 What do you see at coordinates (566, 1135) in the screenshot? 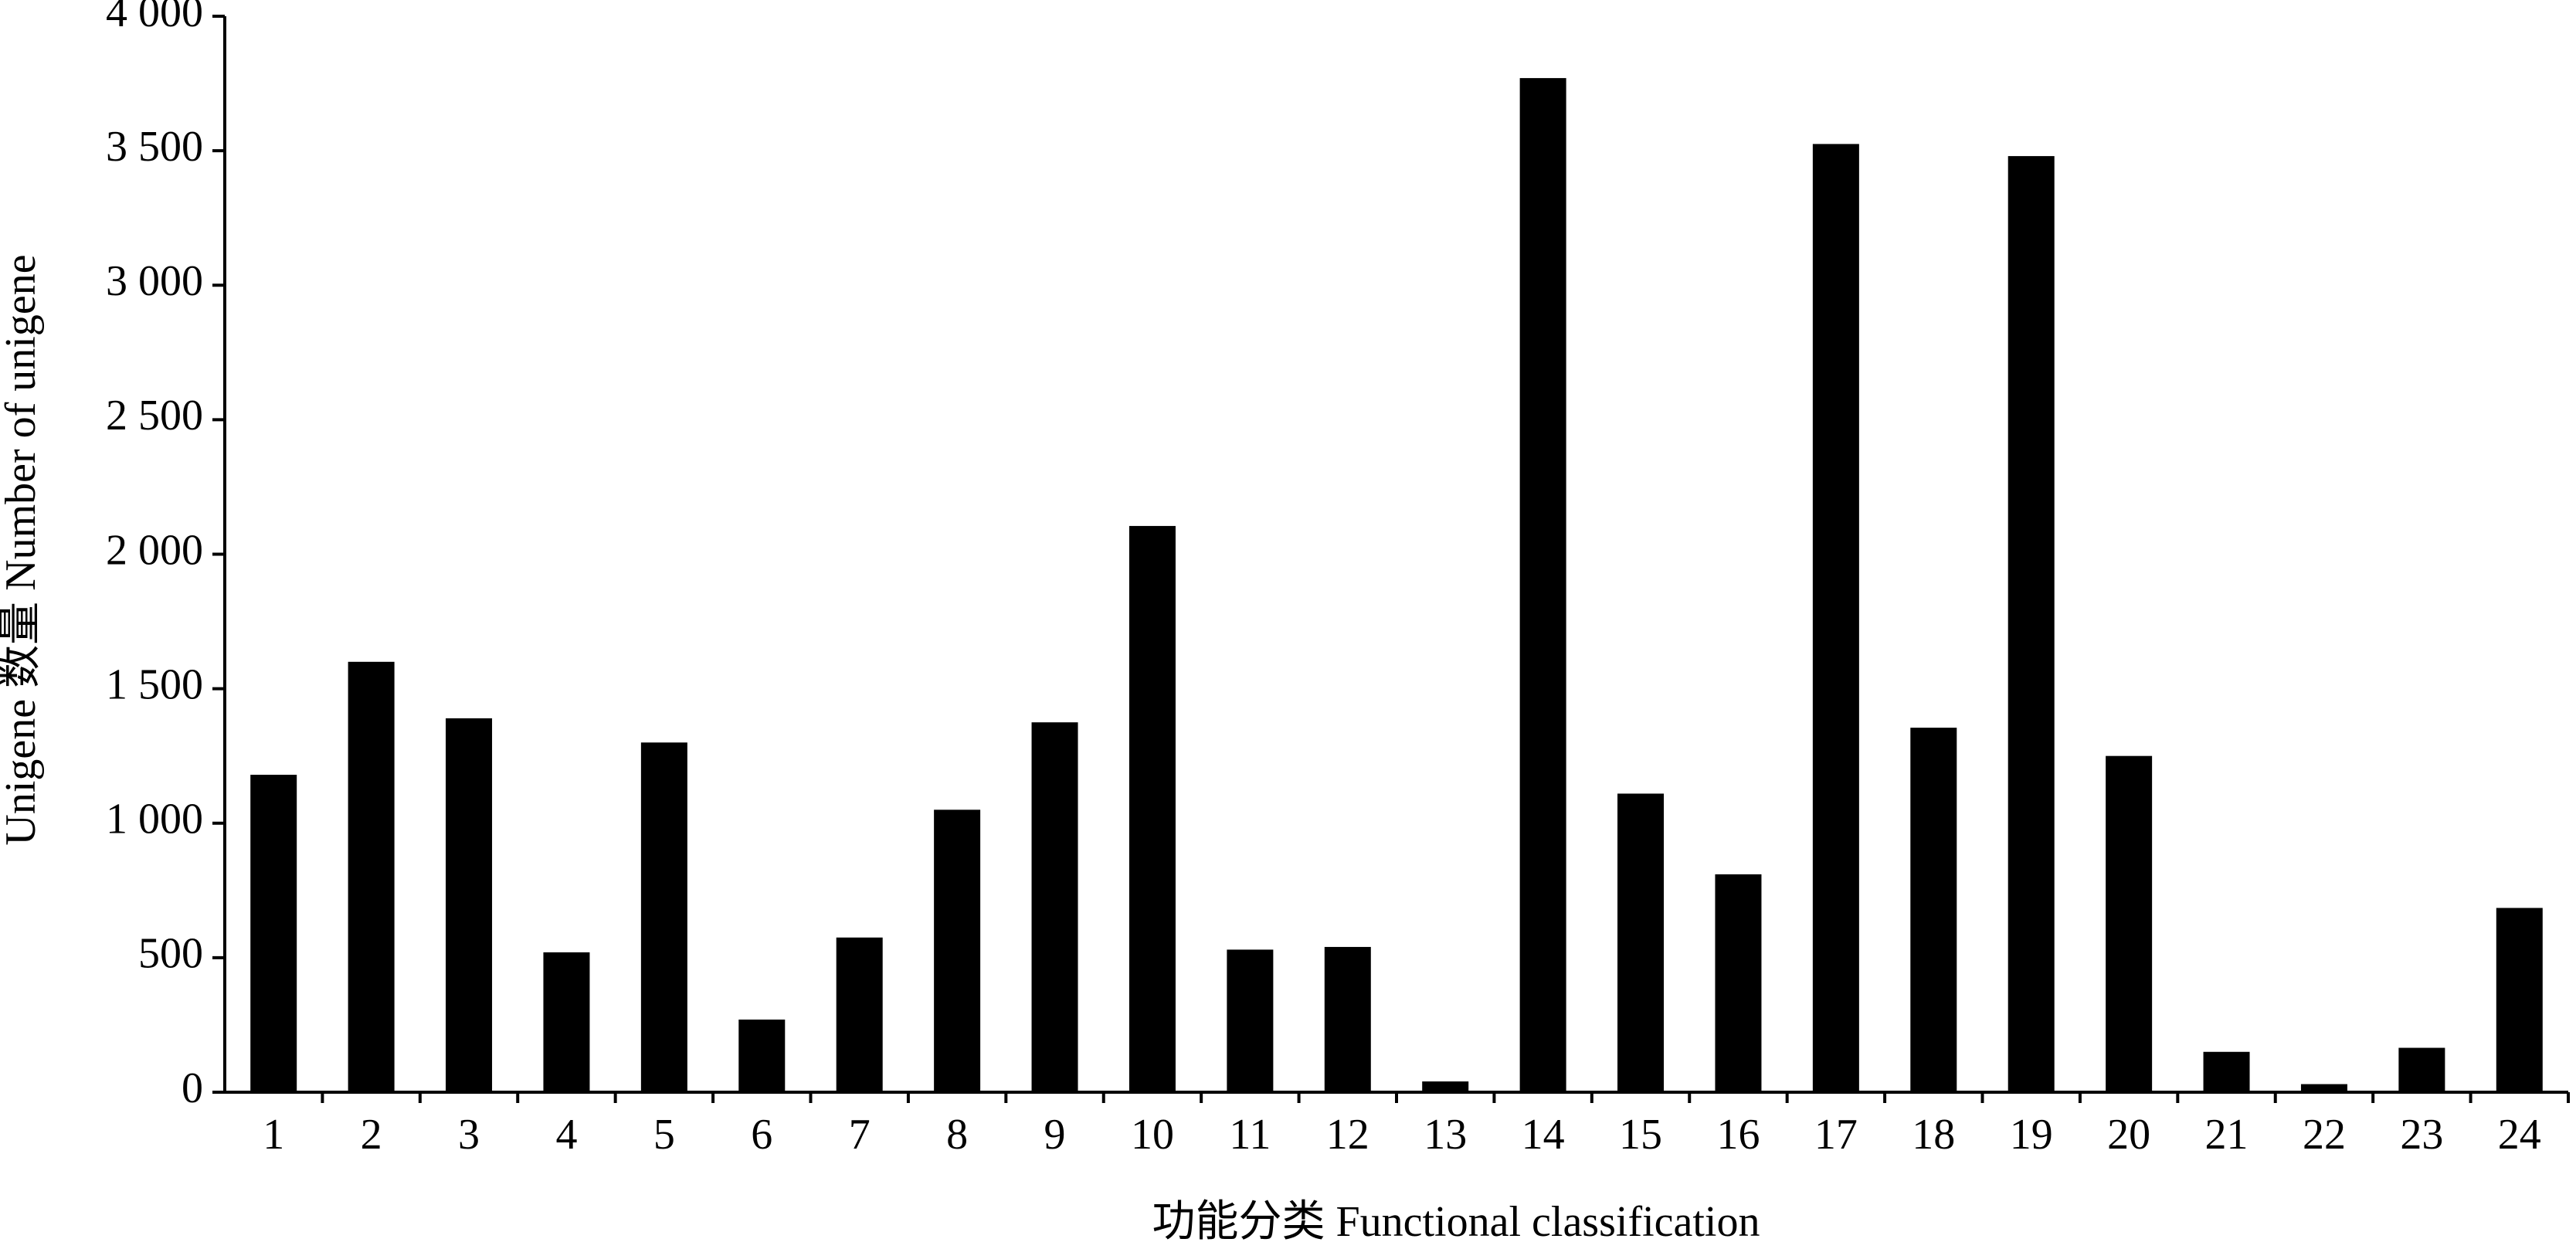
I see `x-tick-label: 4` at bounding box center [566, 1135].